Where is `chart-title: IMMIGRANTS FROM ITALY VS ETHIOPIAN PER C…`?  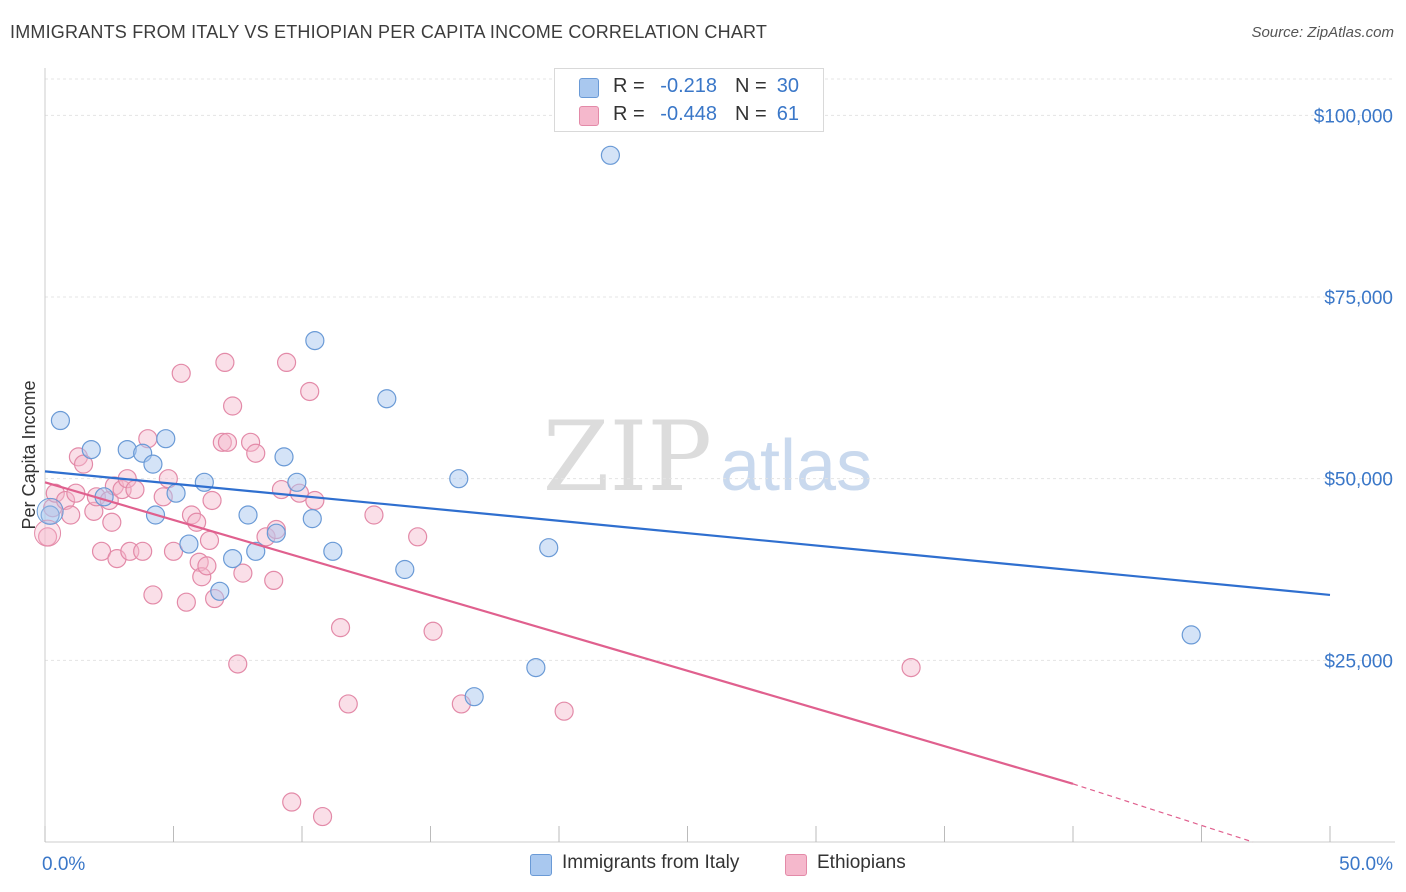 chart-title: IMMIGRANTS FROM ITALY VS ETHIOPIAN PER C… is located at coordinates (389, 32).